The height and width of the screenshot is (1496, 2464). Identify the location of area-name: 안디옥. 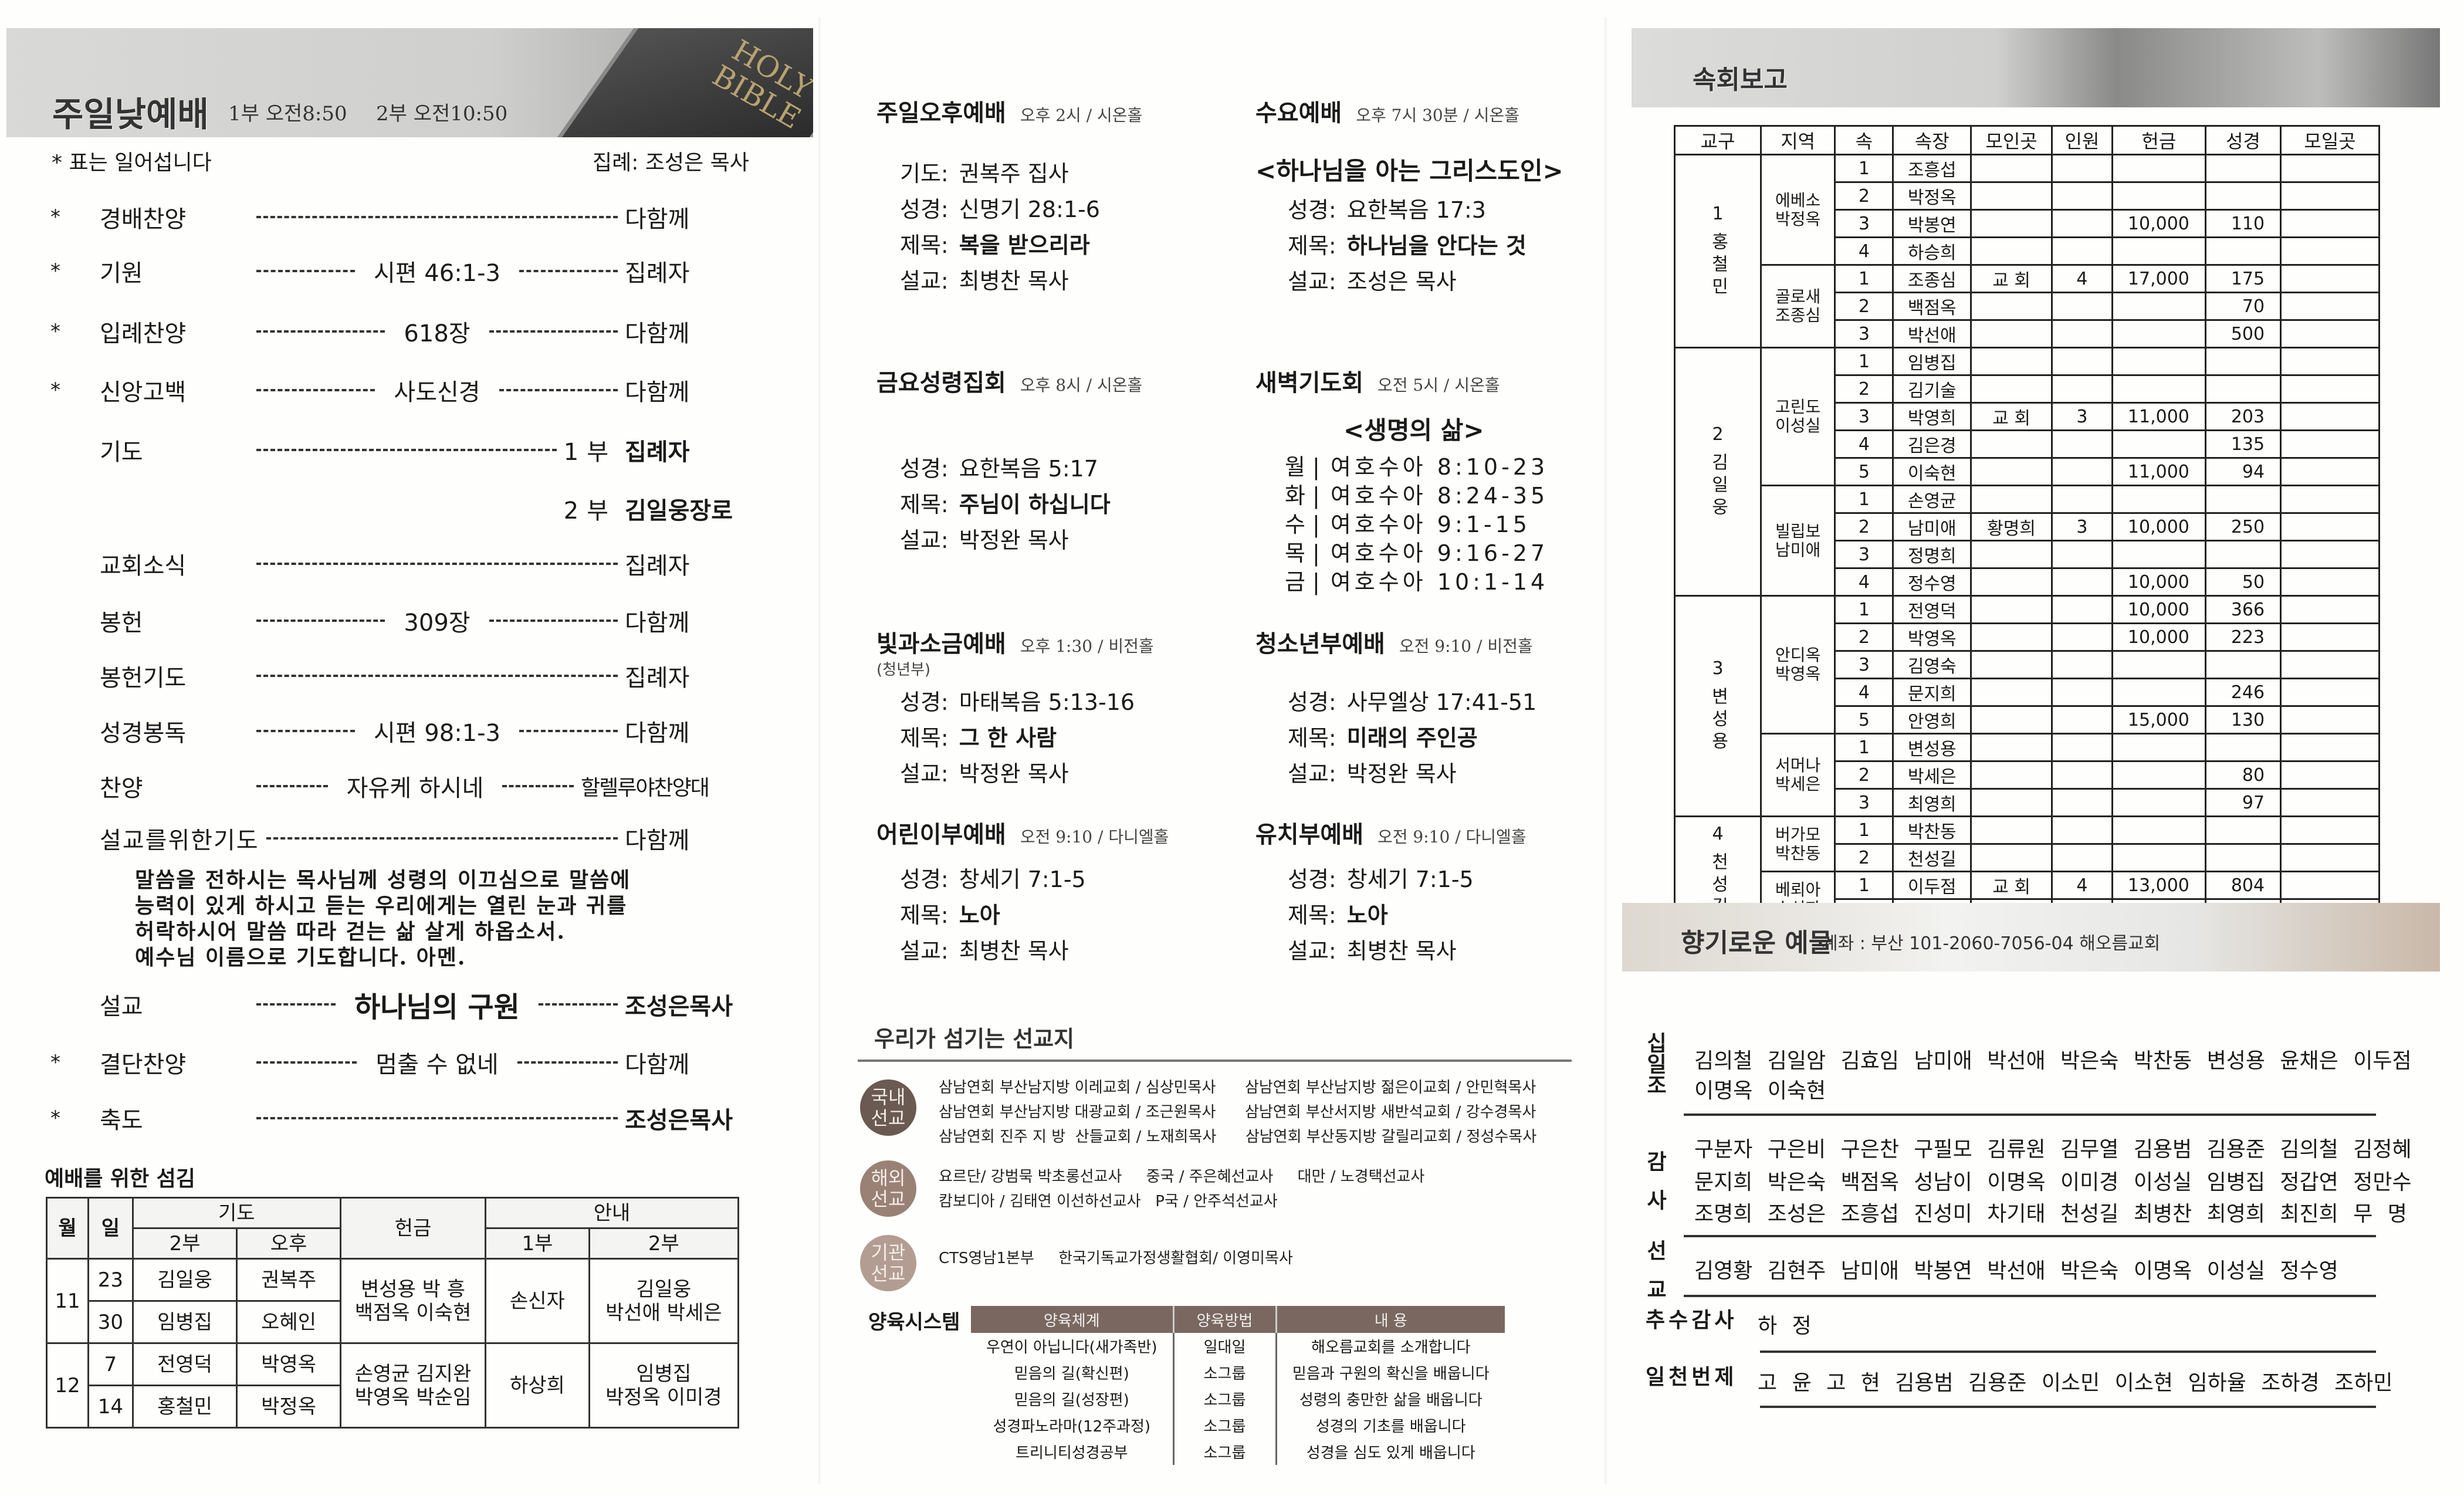
(1798, 655).